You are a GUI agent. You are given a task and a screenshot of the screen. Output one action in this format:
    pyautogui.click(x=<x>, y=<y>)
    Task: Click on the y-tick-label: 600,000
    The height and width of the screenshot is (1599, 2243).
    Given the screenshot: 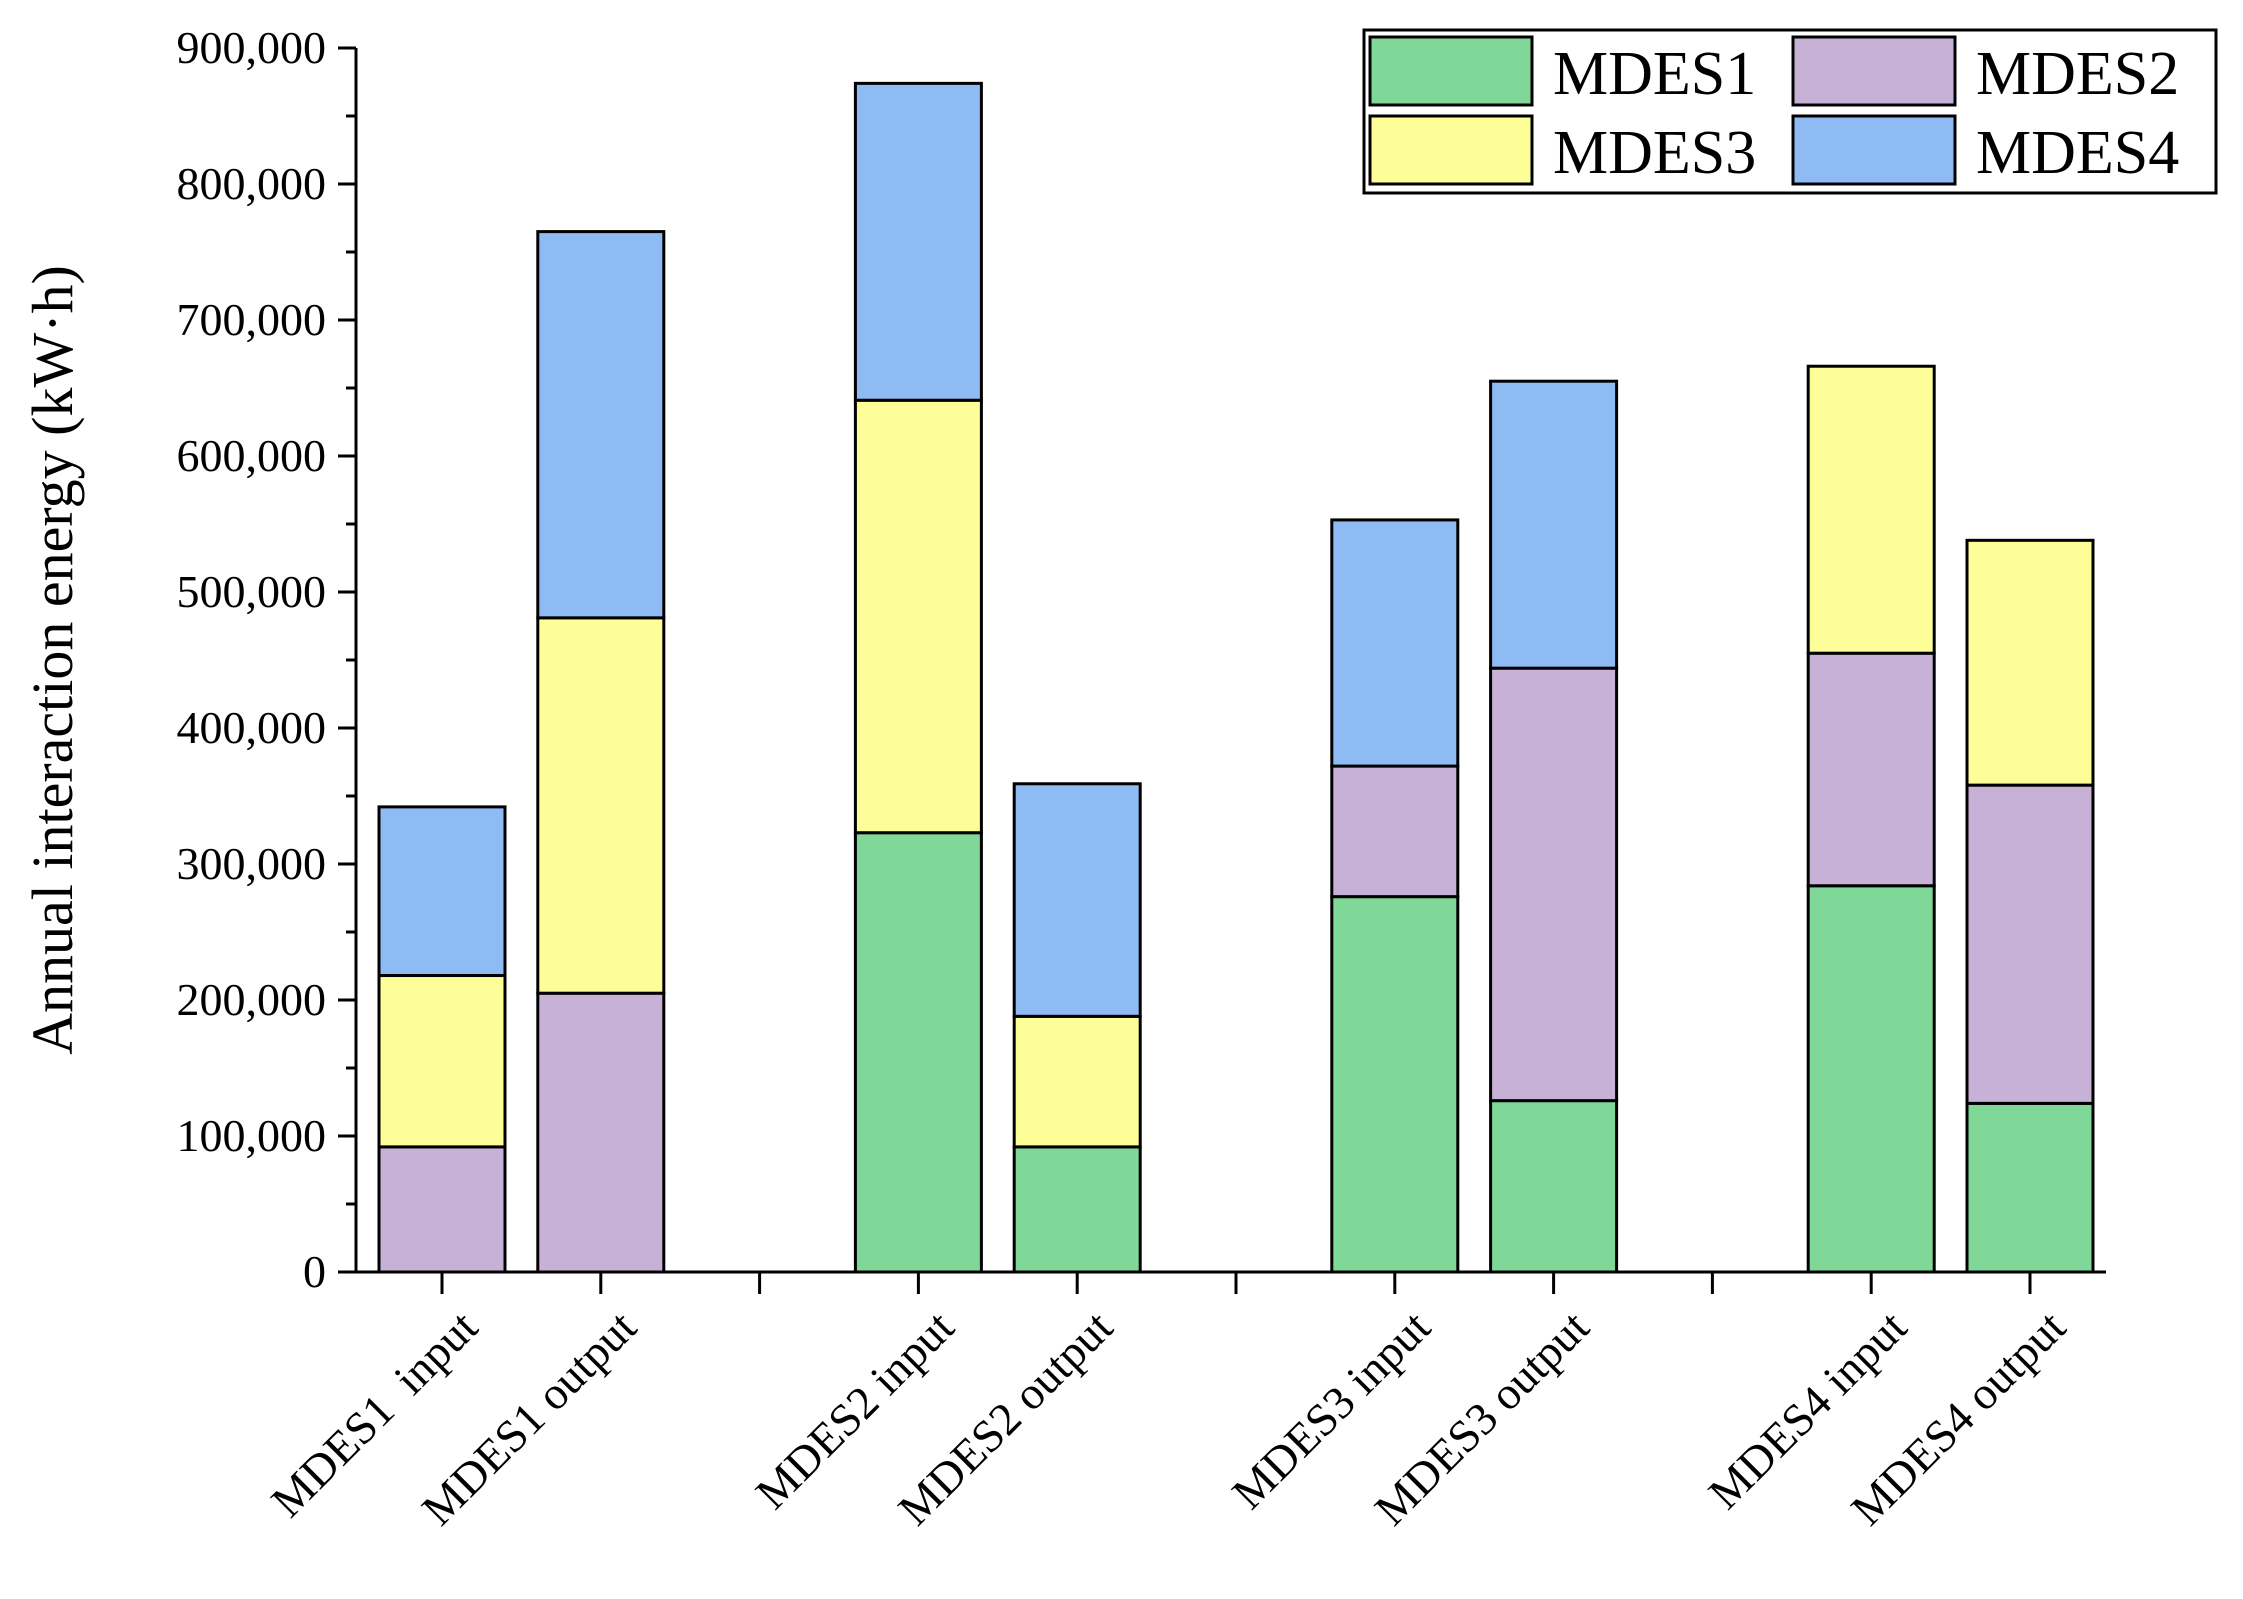 What is the action you would take?
    pyautogui.click(x=252, y=455)
    